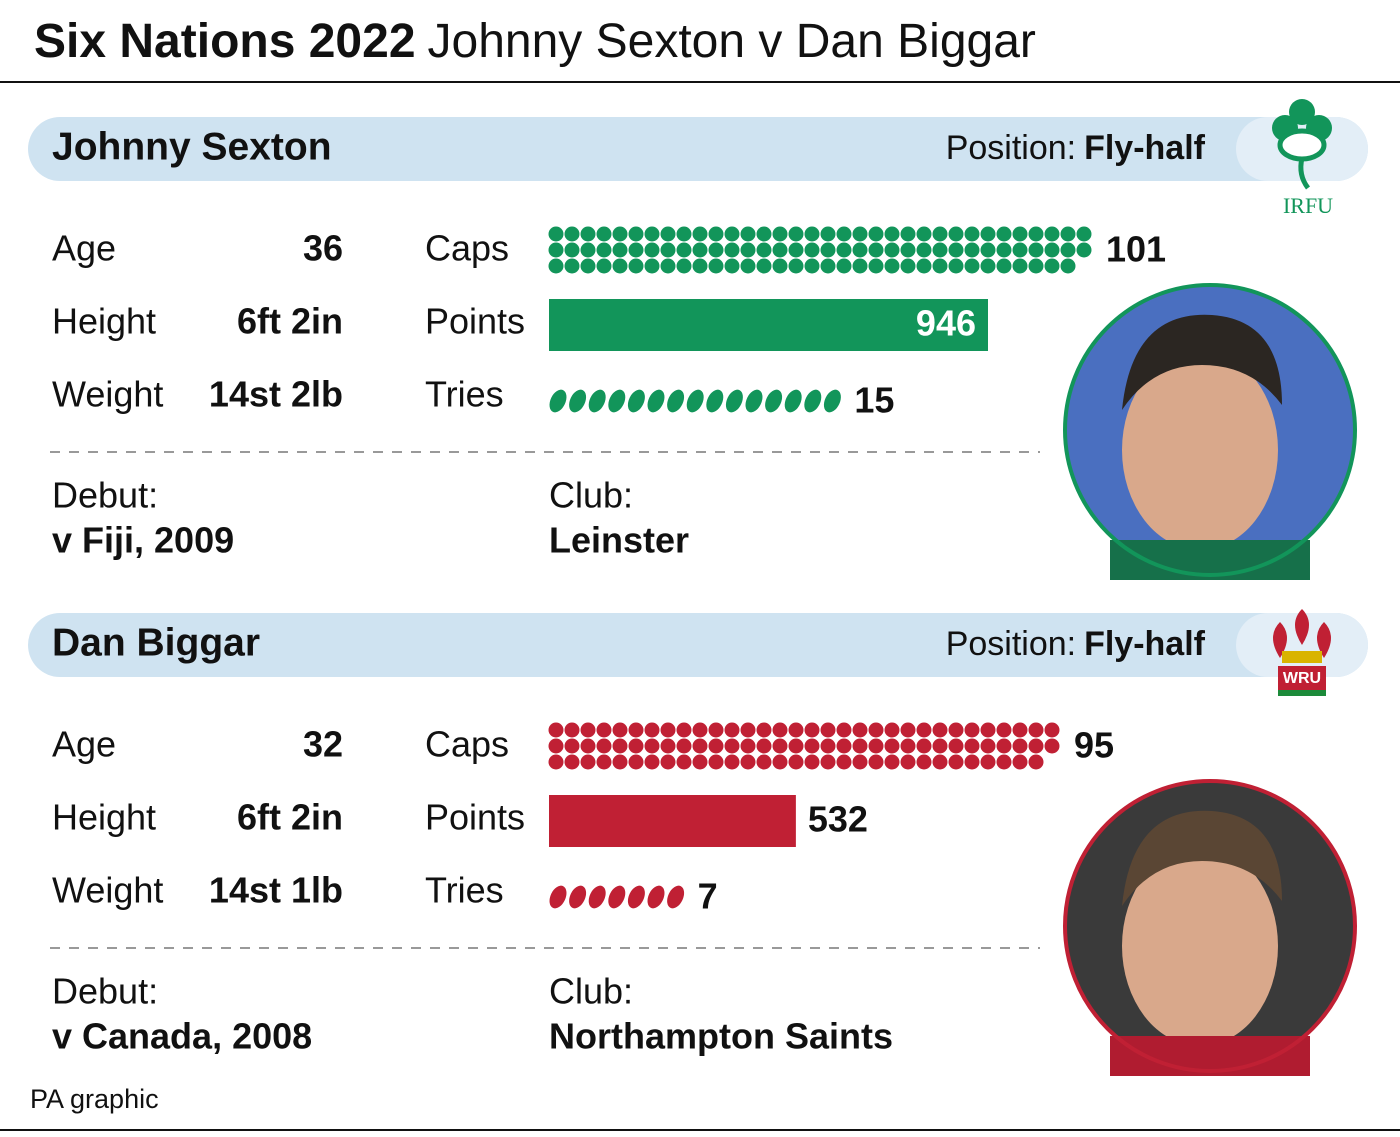 This screenshot has width=1400, height=1137. I want to click on stem, so click(1304, 173).